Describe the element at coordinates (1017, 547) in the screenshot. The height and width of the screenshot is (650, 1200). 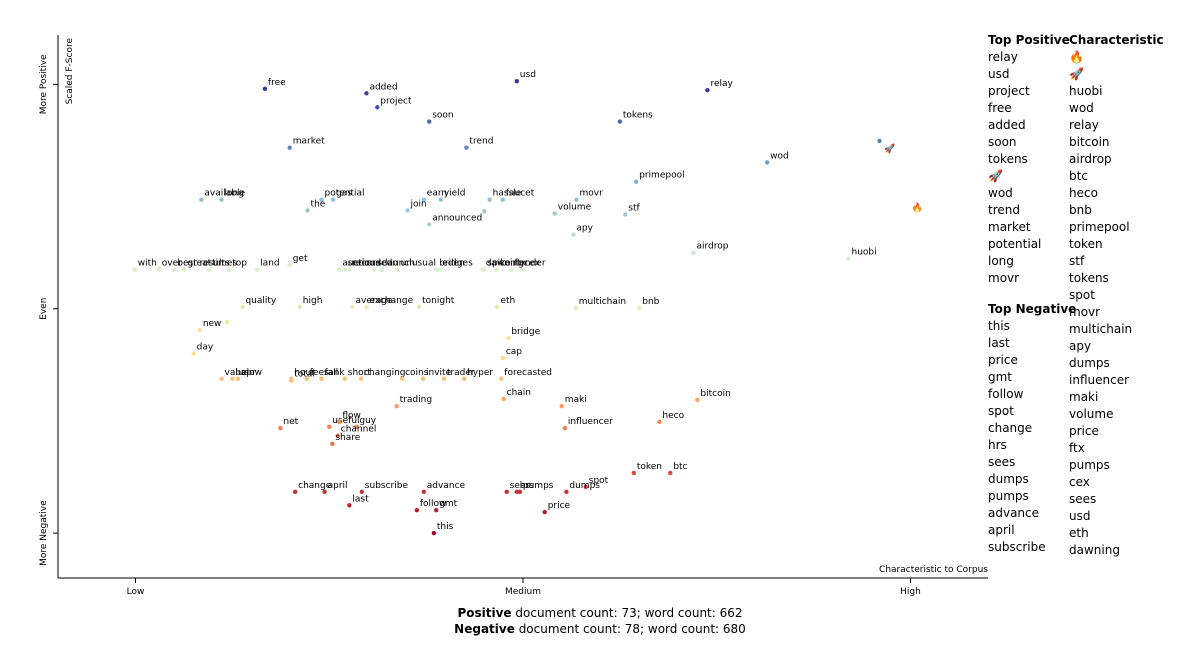
I see `list-item: subscribe` at that location.